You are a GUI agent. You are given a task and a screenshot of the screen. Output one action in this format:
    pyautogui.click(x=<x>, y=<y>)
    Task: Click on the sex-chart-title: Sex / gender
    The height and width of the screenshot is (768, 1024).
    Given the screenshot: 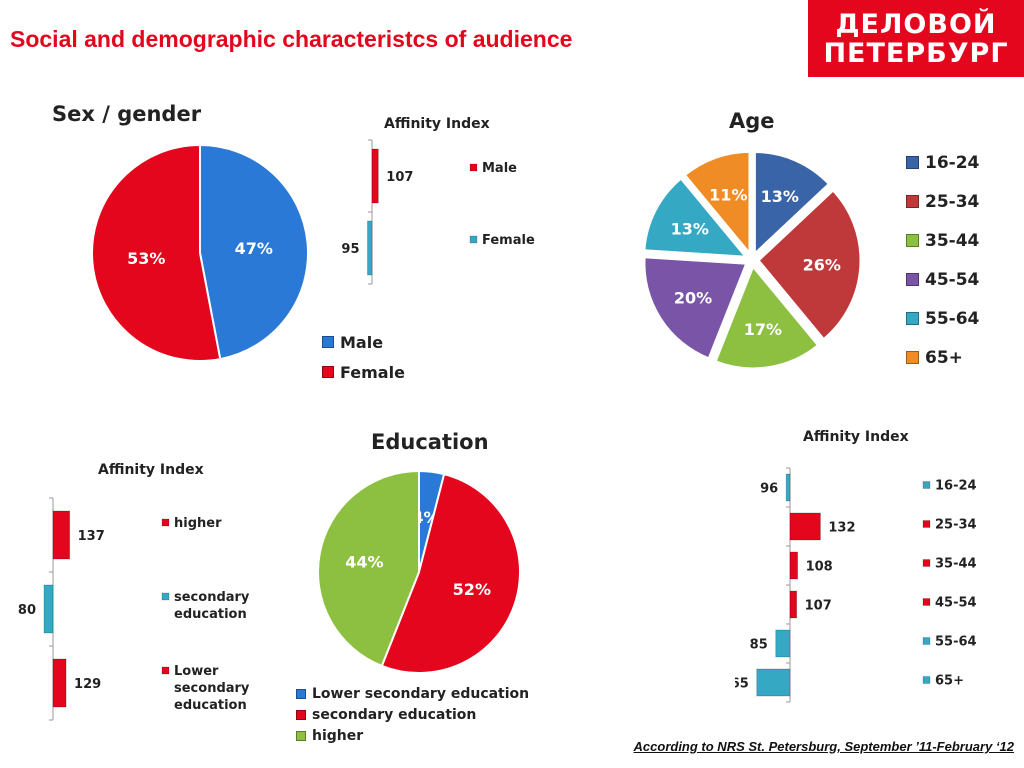 What is the action you would take?
    pyautogui.click(x=127, y=114)
    